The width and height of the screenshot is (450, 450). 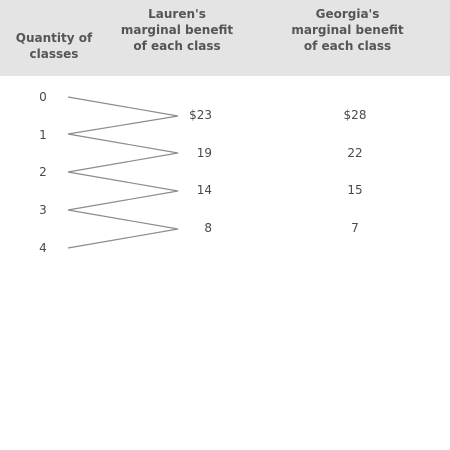 What do you see at coordinates (177, 46) in the screenshot?
I see `lauren-header-line-3: of each class` at bounding box center [177, 46].